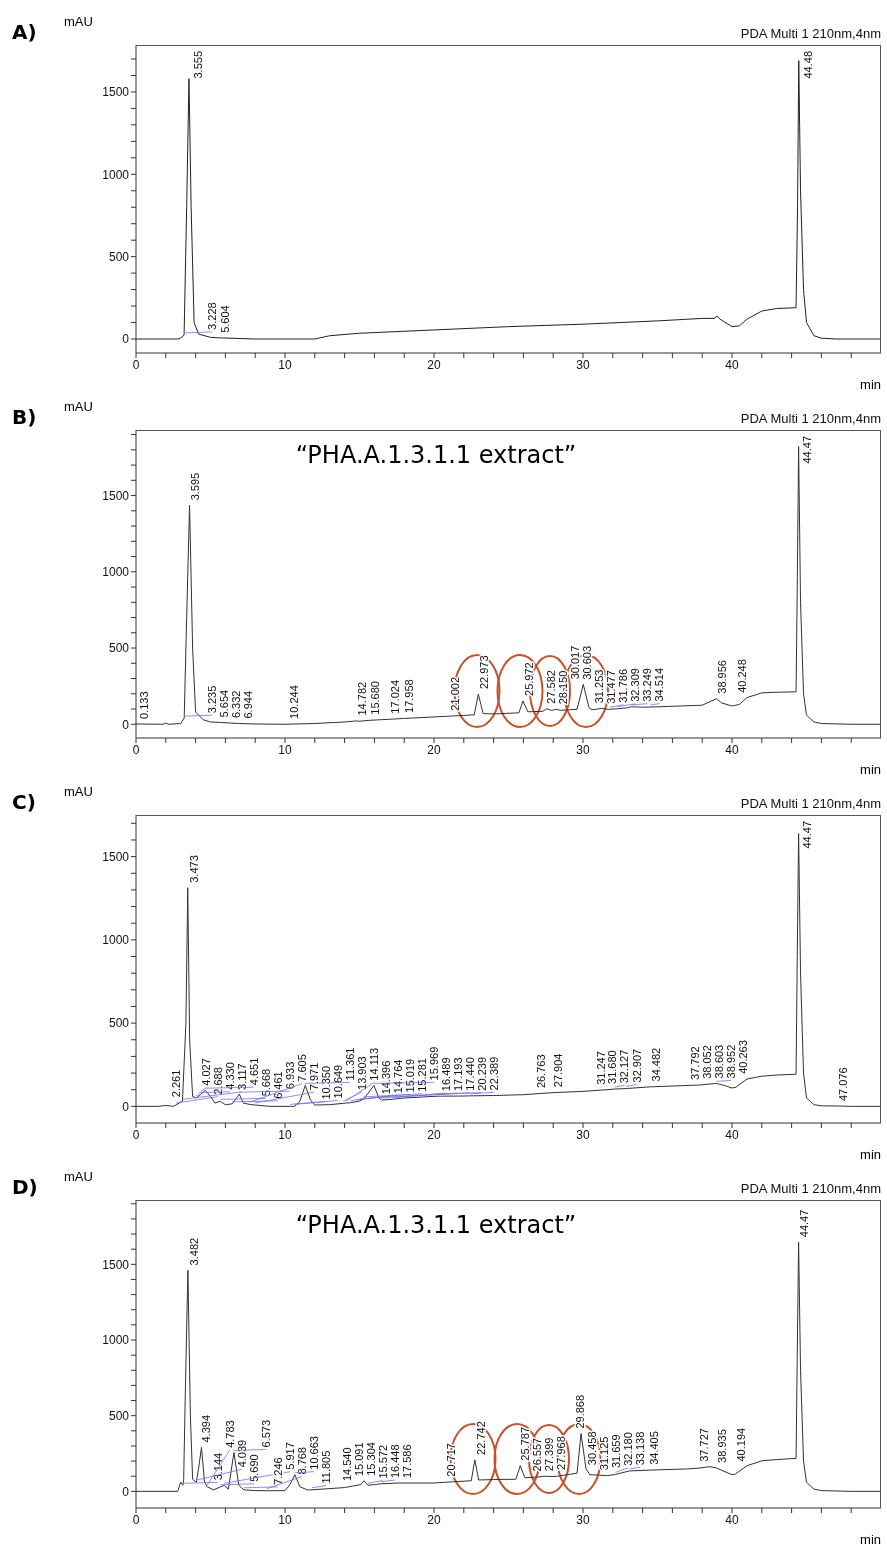 The height and width of the screenshot is (1553, 887). I want to click on annotation: 17.958, so click(409, 696).